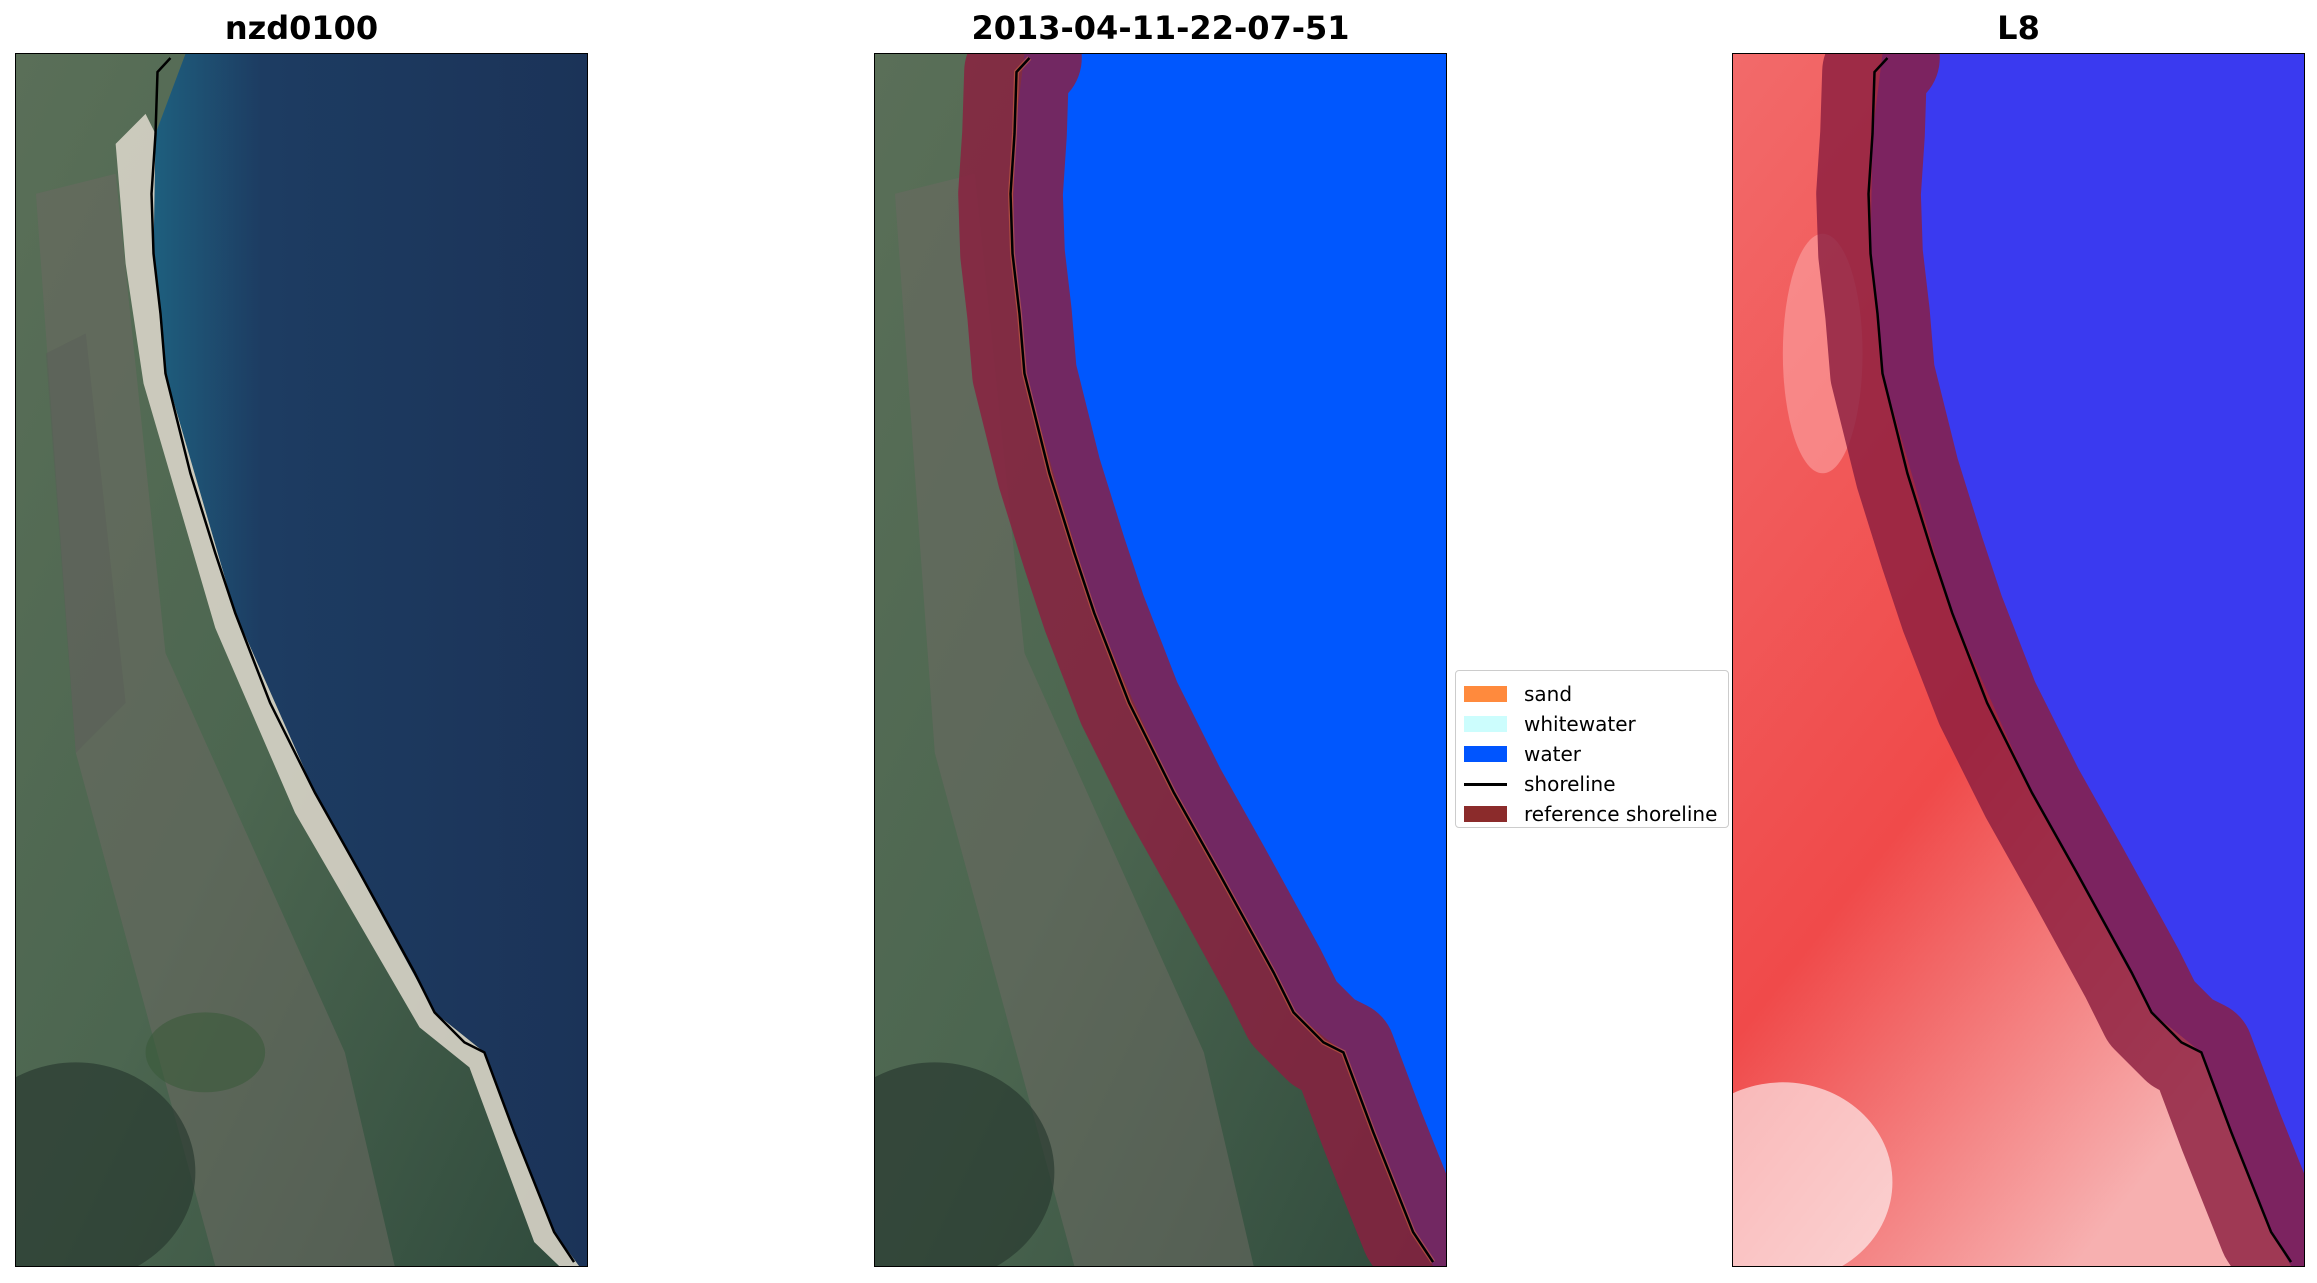 This screenshot has width=2317, height=1283. I want to click on legend-label: whitewater, so click(1580, 724).